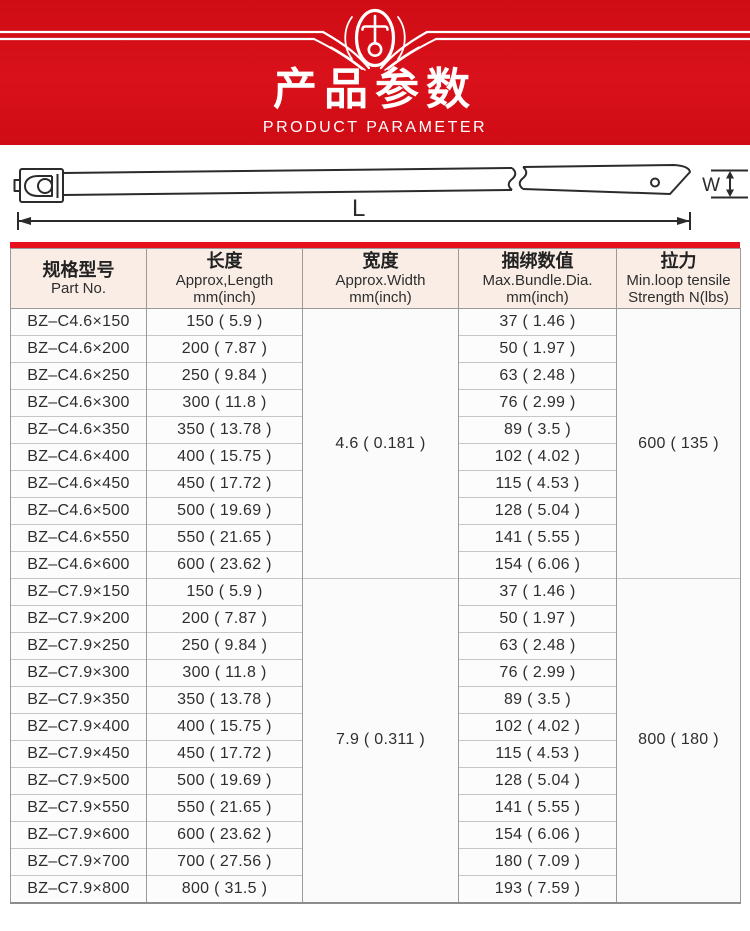 Image resolution: width=750 pixels, height=931 pixels. I want to click on table-row: BZ–C7.9×550 550 ( 21.65 ) 141 ( 5.55 ), so click(375, 808).